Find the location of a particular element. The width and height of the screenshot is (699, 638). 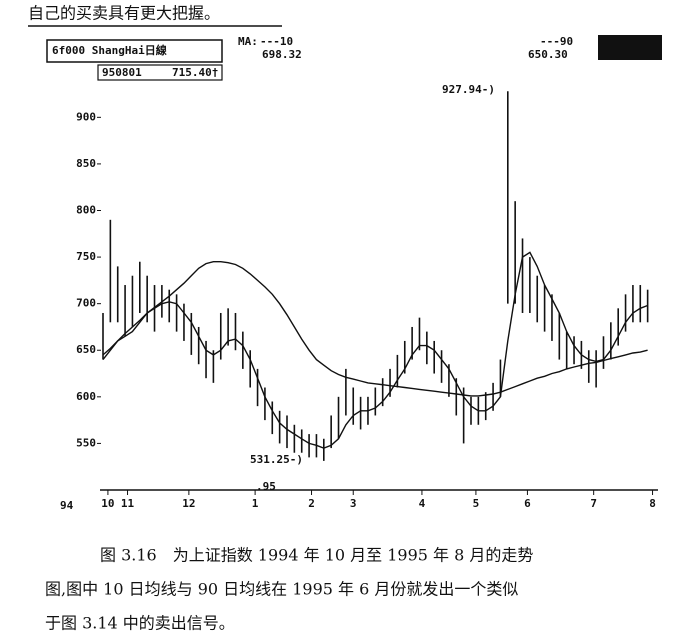

annotation: 531.25-) is located at coordinates (276, 459).